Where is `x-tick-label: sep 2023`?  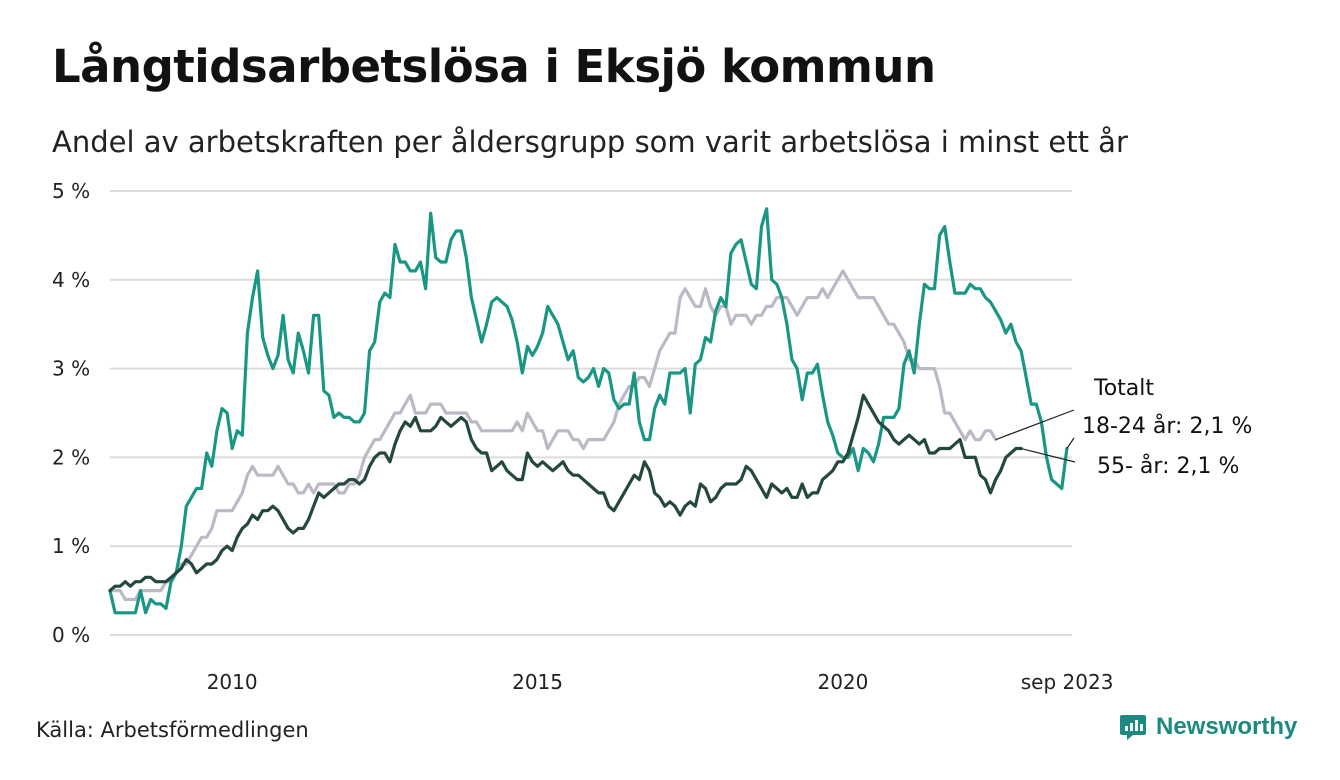
x-tick-label: sep 2023 is located at coordinates (1067, 682).